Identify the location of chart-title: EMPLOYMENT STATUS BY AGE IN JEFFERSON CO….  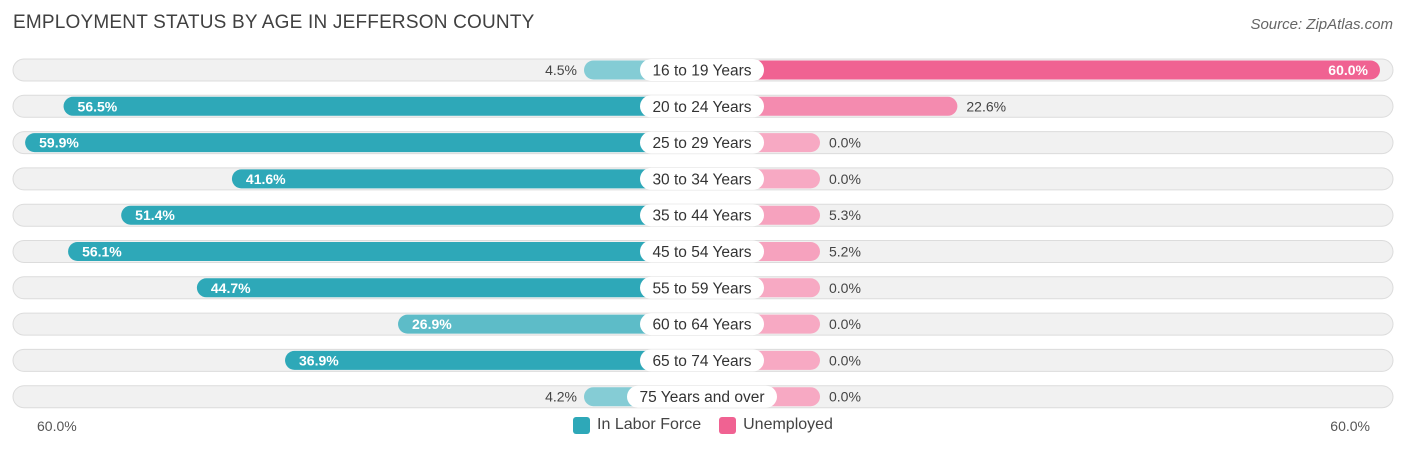
(274, 22).